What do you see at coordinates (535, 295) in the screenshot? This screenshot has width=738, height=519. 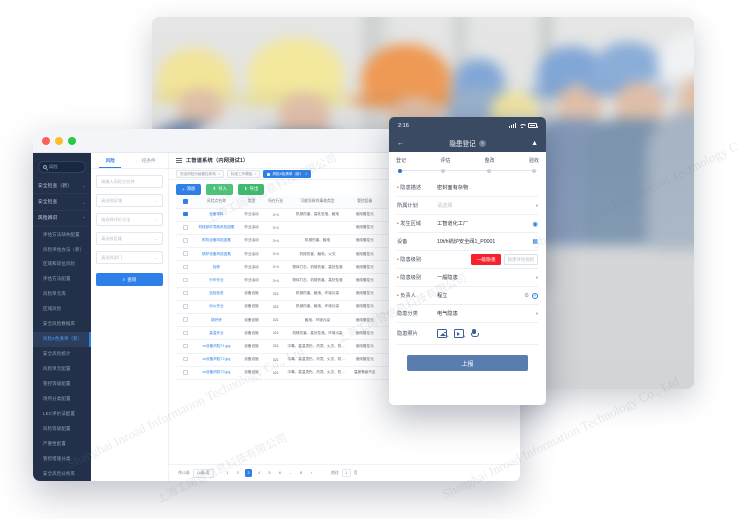 I see `add-person-icon: ＋` at bounding box center [535, 295].